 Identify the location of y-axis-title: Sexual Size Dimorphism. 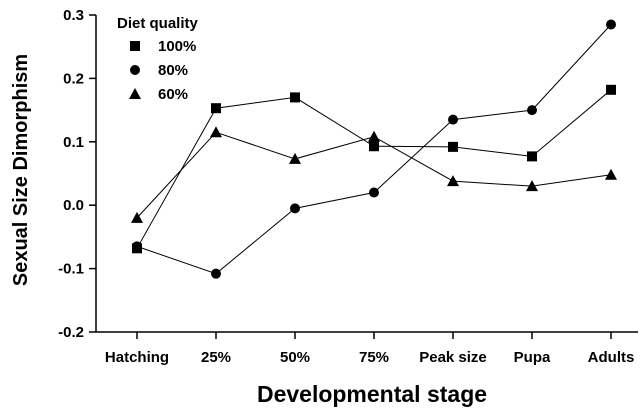
(21, 170).